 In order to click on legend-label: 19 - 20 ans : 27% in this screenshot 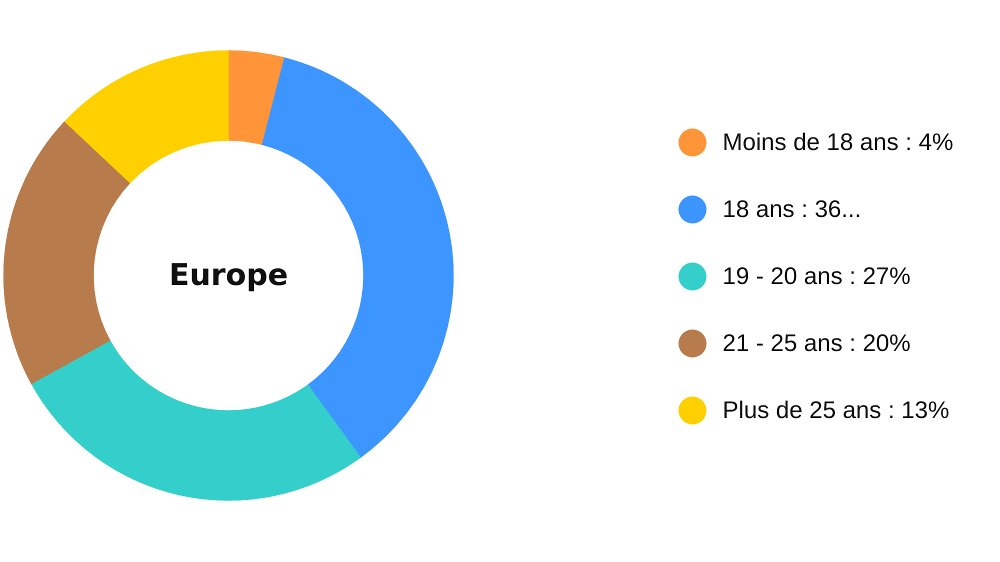, I will do `click(816, 276)`.